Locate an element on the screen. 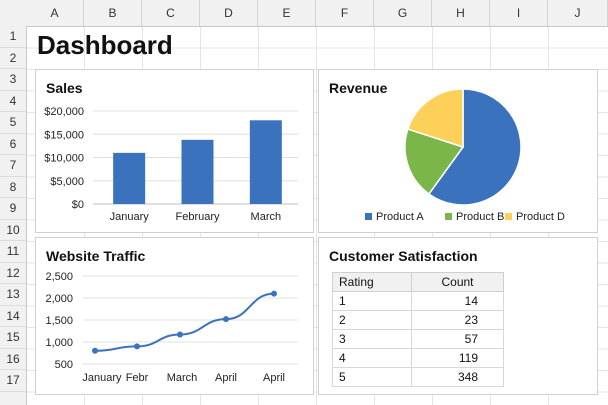 The height and width of the screenshot is (405, 608). table-row: 5 348 is located at coordinates (418, 377).